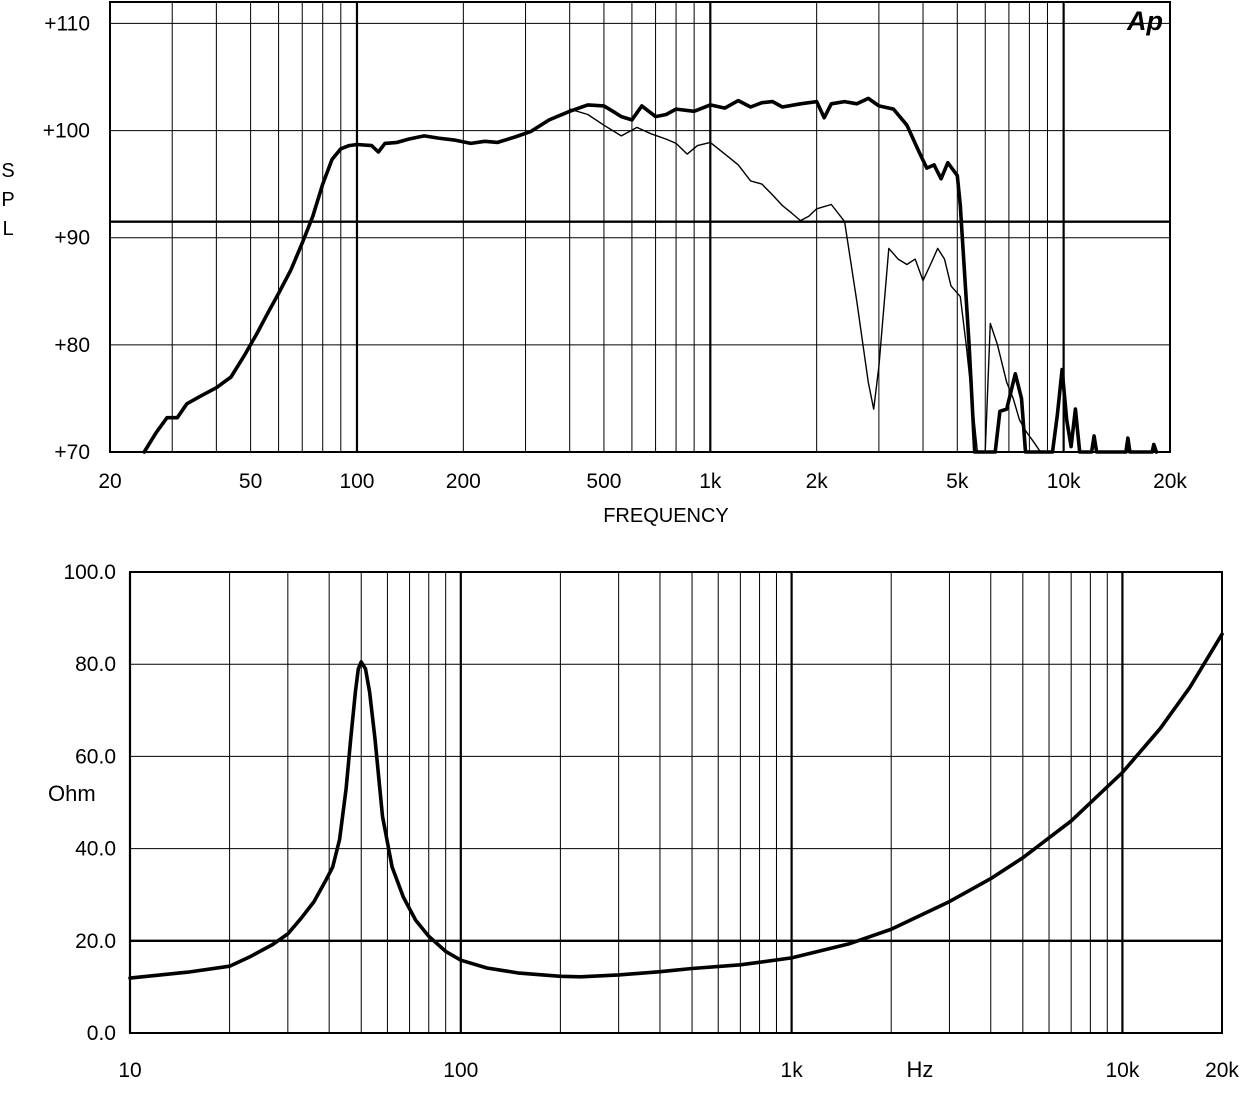  Describe the element at coordinates (95, 664) in the screenshot. I see `y-tick-label: 80.0` at that location.